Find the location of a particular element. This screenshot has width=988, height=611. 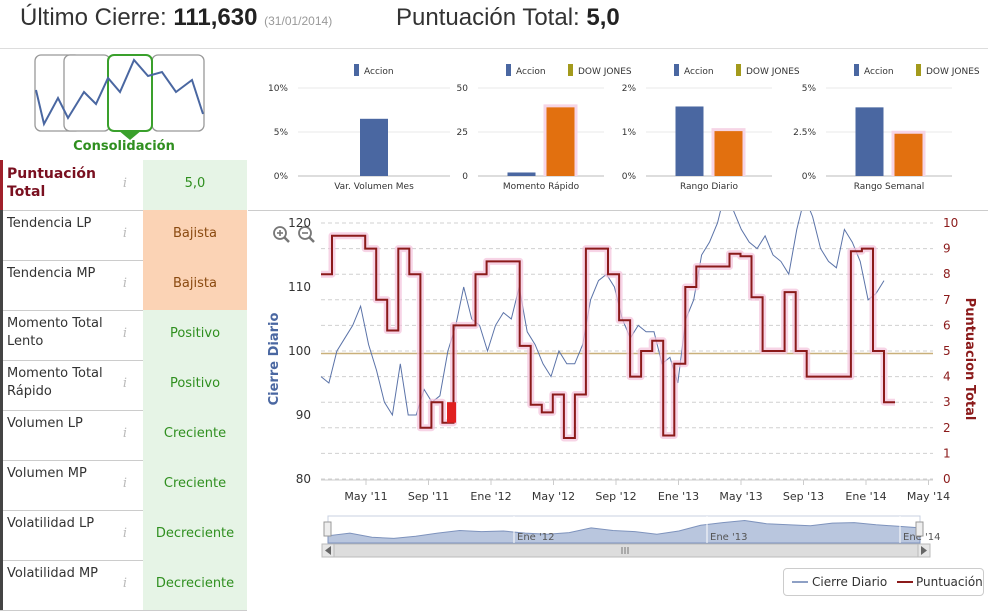

mini-category-label: Var. Volumen Mes is located at coordinates (374, 187).